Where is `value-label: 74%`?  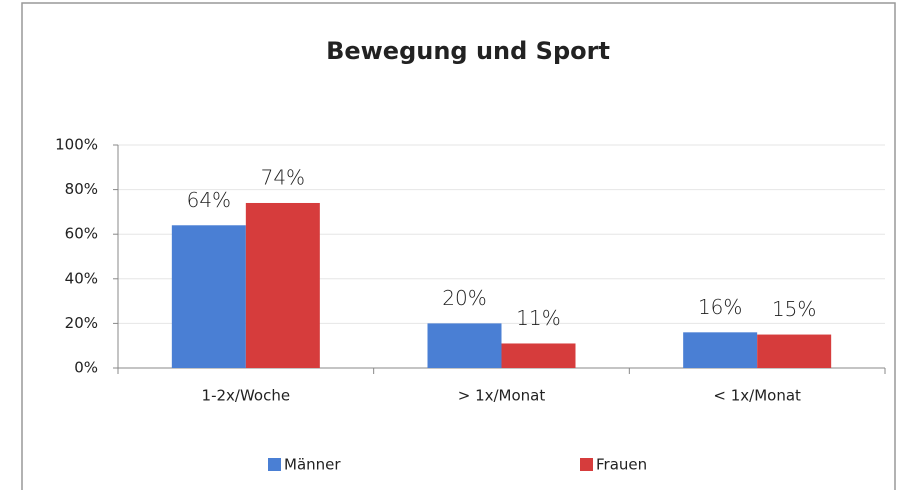
value-label: 74% is located at coordinates (283, 177).